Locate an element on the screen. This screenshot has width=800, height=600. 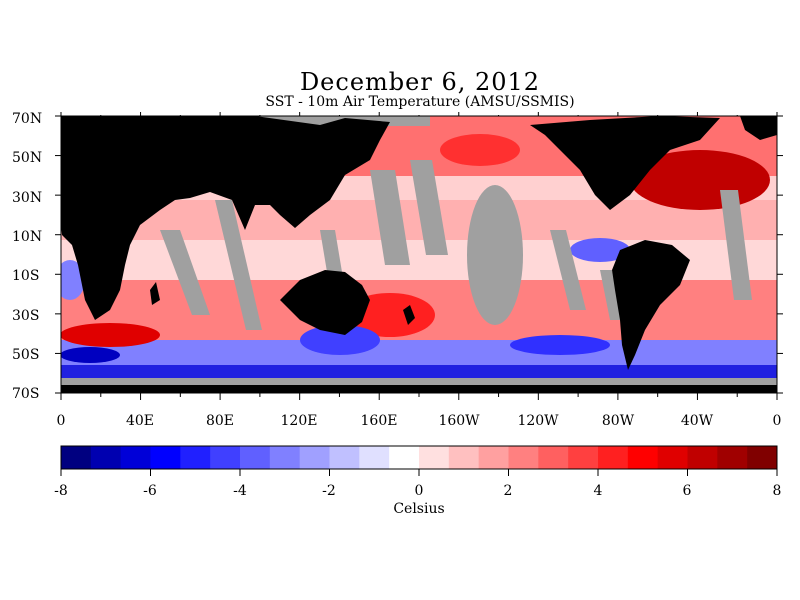
lat-label-70s: 70S is located at coordinates (26, 394).